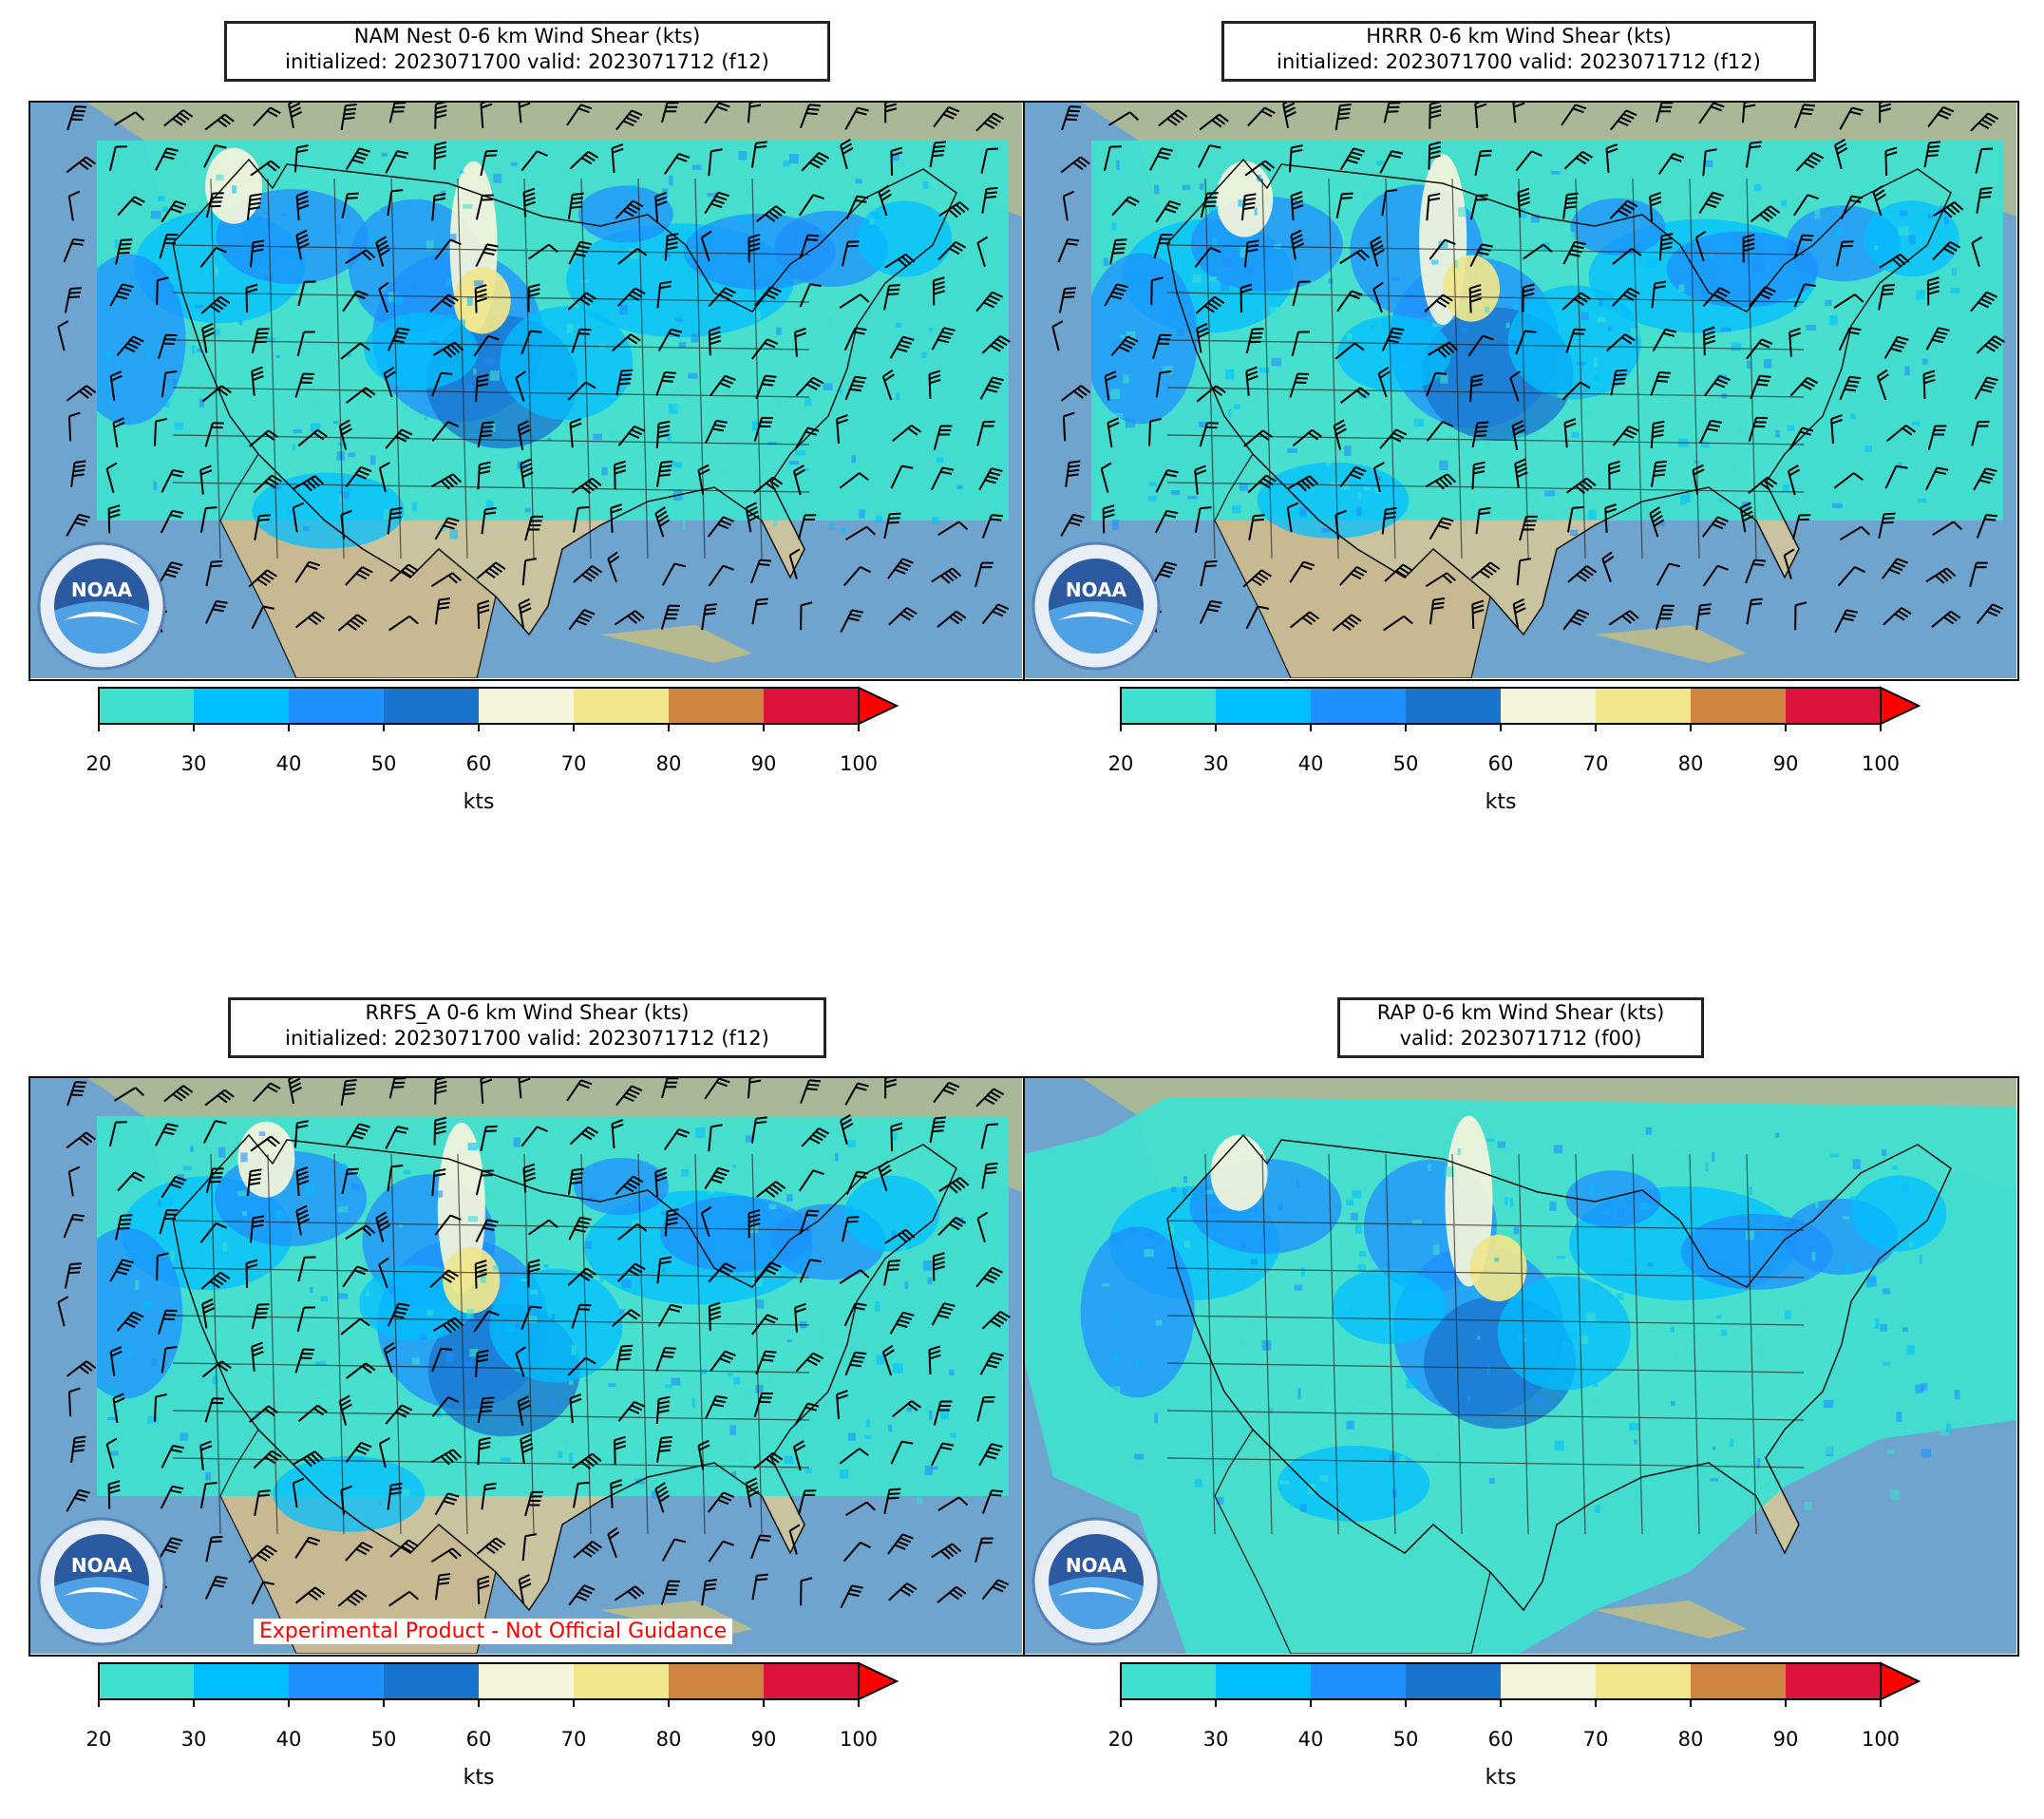  I want to click on title-line1: NAM Nest 0-6 km Wind Shear (kts), so click(527, 36).